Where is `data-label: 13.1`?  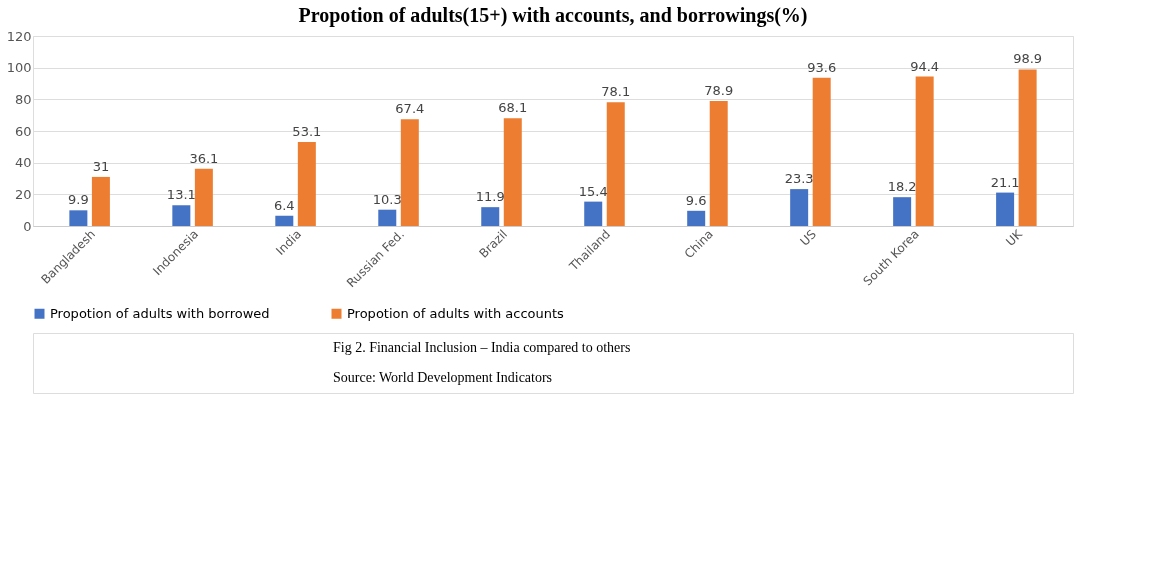 data-label: 13.1 is located at coordinates (181, 195).